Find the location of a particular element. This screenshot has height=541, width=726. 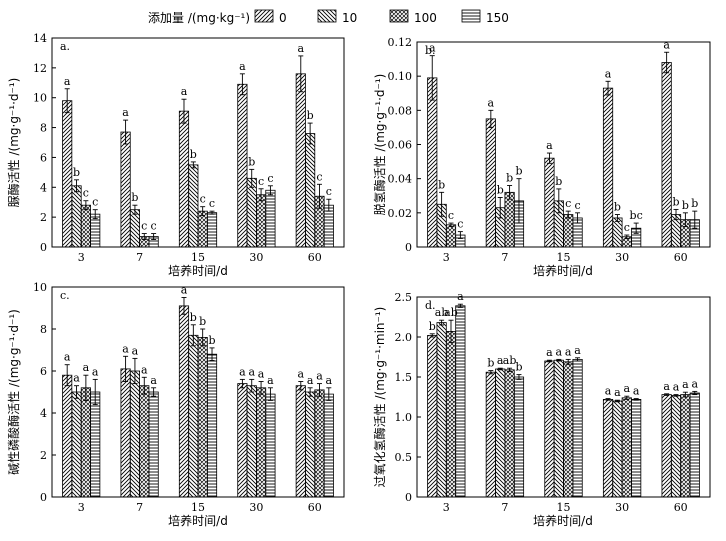

y-tick-label: 2.5 is located at coordinates (404, 297).